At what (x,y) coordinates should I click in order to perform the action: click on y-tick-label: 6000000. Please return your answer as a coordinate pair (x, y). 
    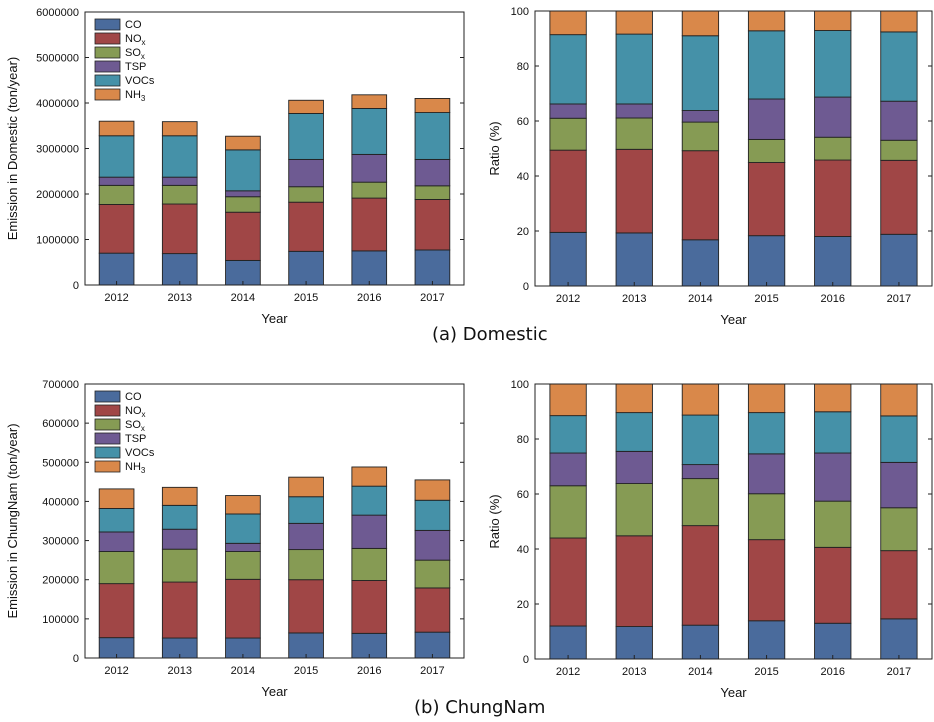
    Looking at the image, I should click on (57, 13).